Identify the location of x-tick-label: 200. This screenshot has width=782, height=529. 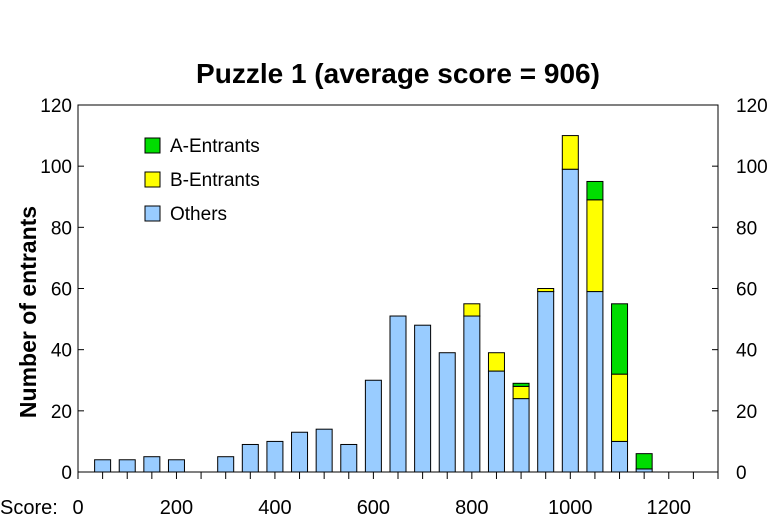
(176, 508).